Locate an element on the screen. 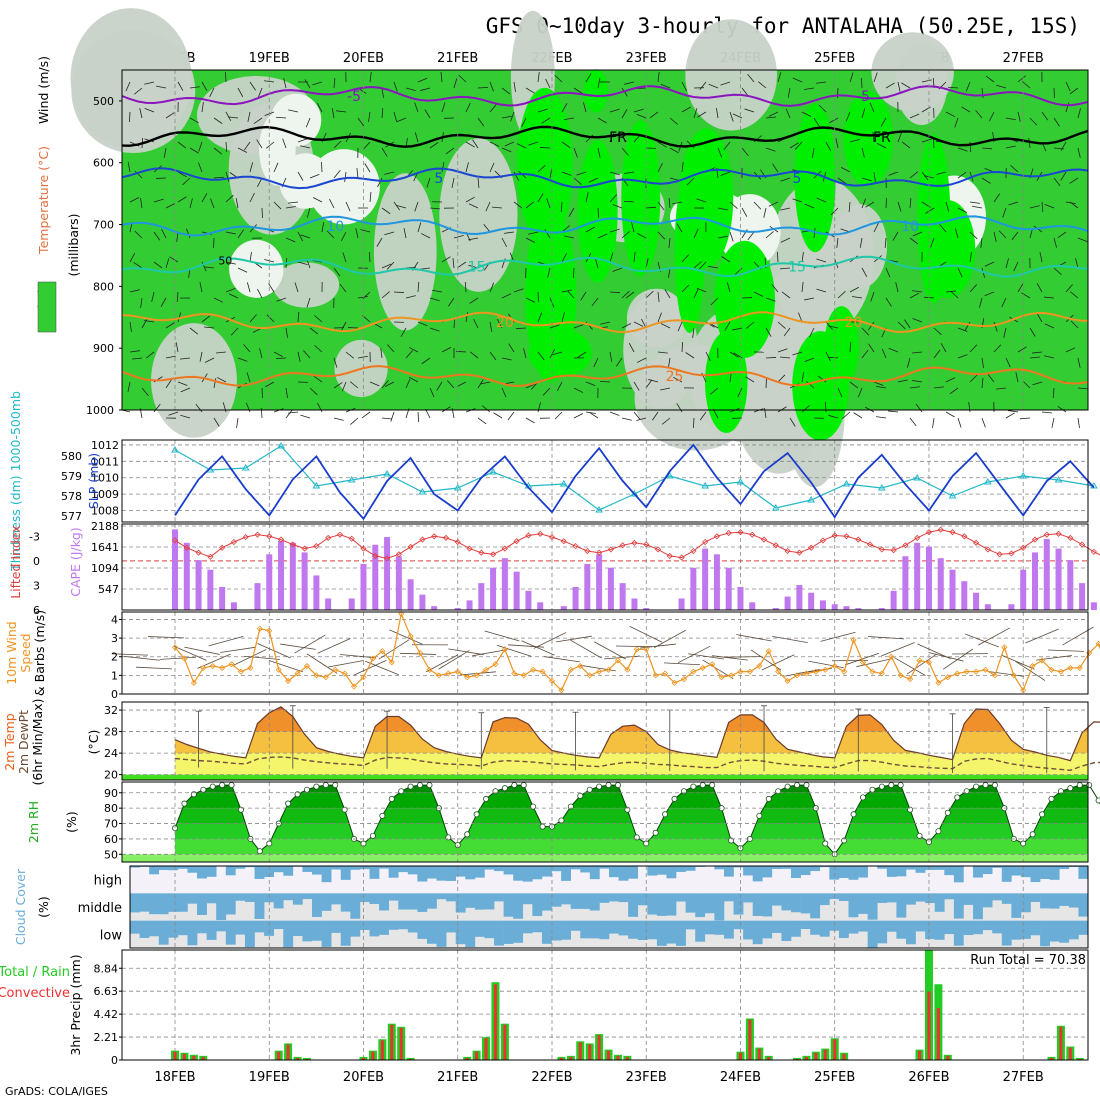 The height and width of the screenshot is (1100, 1100). rh-dry-patch is located at coordinates (306, 285).